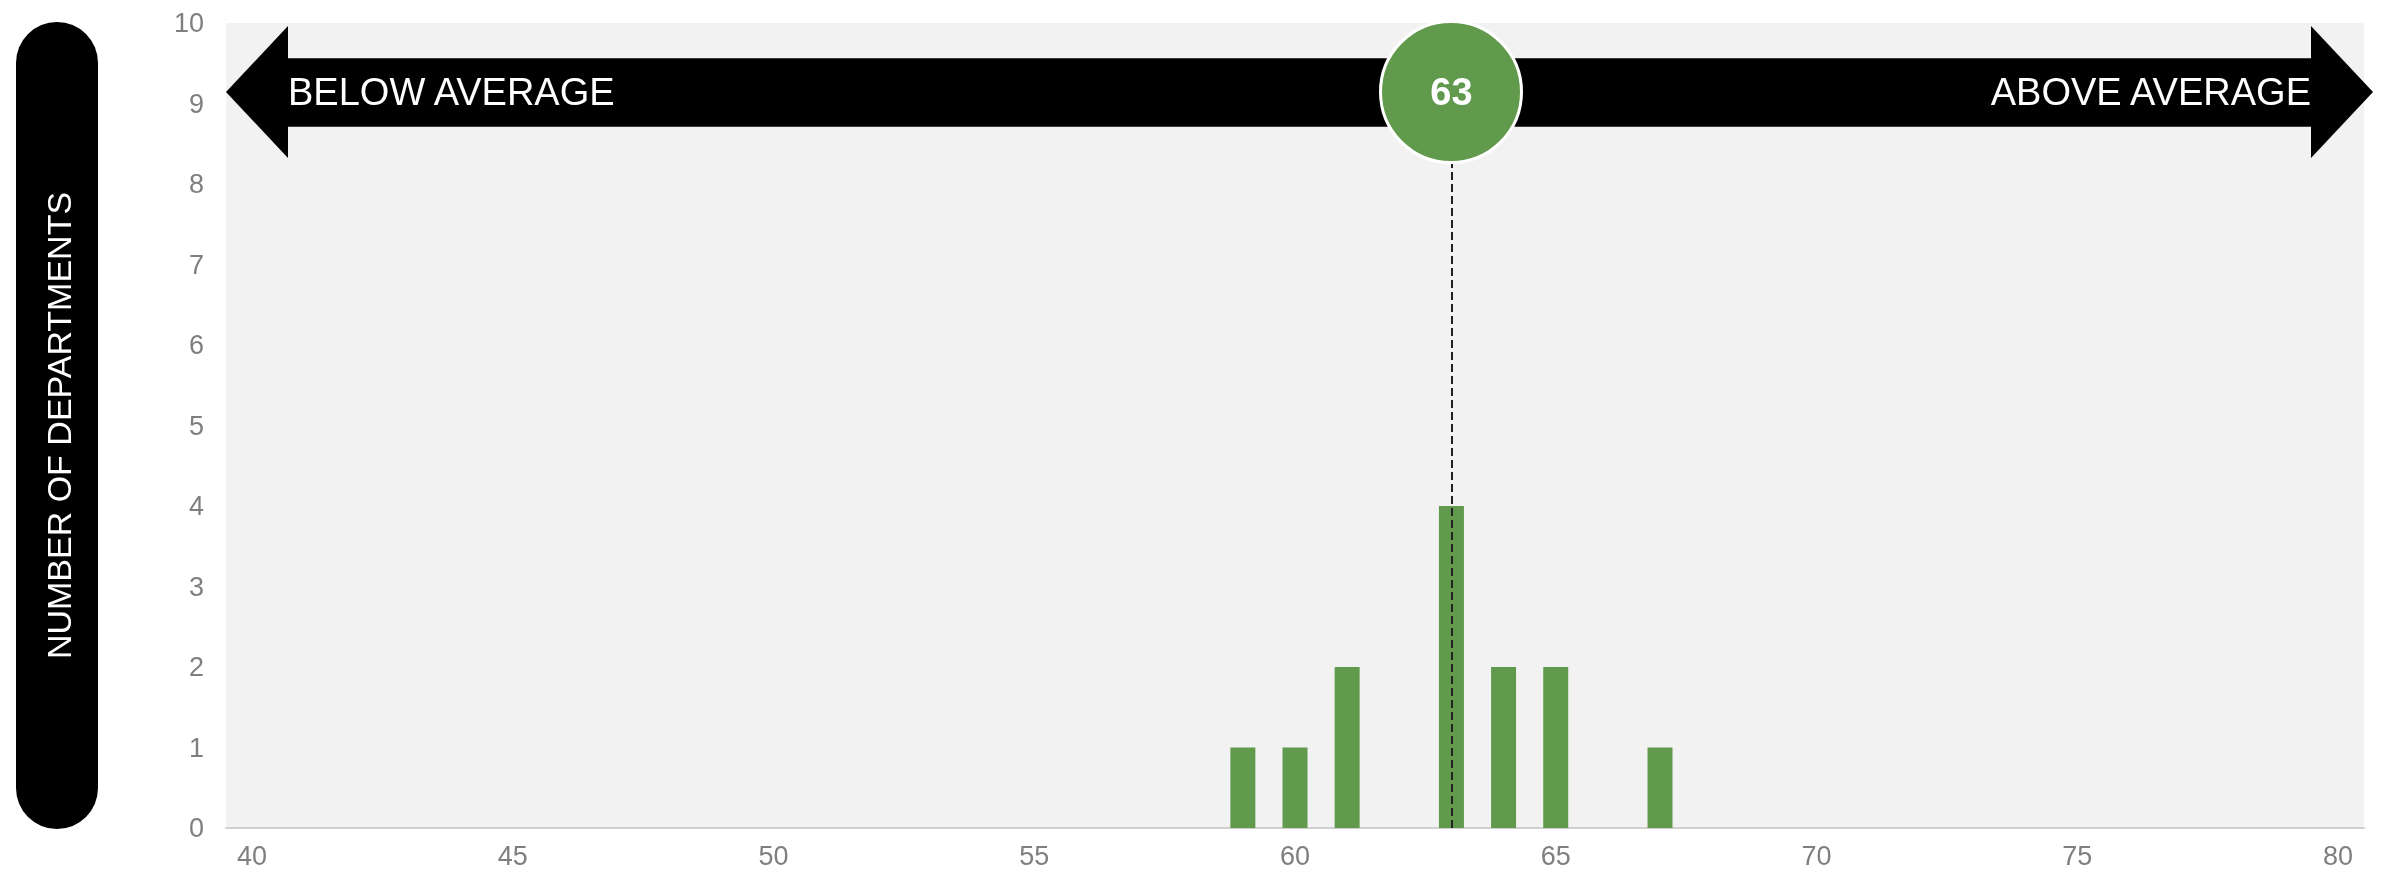  What do you see at coordinates (196, 345) in the screenshot?
I see `y-tick-label: 6` at bounding box center [196, 345].